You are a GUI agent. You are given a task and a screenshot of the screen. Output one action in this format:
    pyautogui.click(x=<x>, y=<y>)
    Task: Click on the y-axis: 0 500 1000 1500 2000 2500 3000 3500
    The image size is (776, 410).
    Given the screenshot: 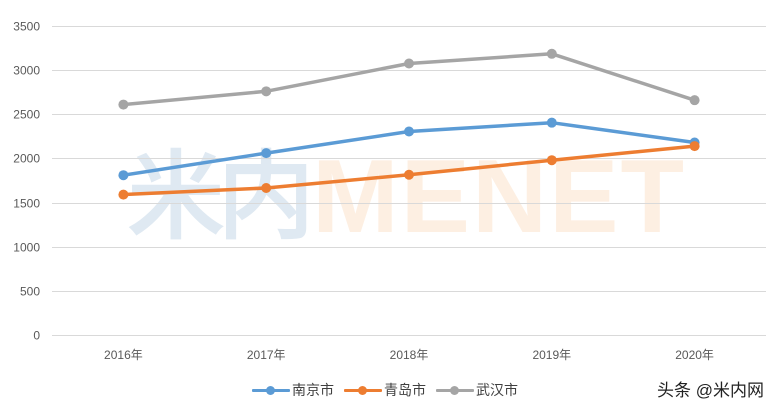 What is the action you would take?
    pyautogui.click(x=26, y=181)
    